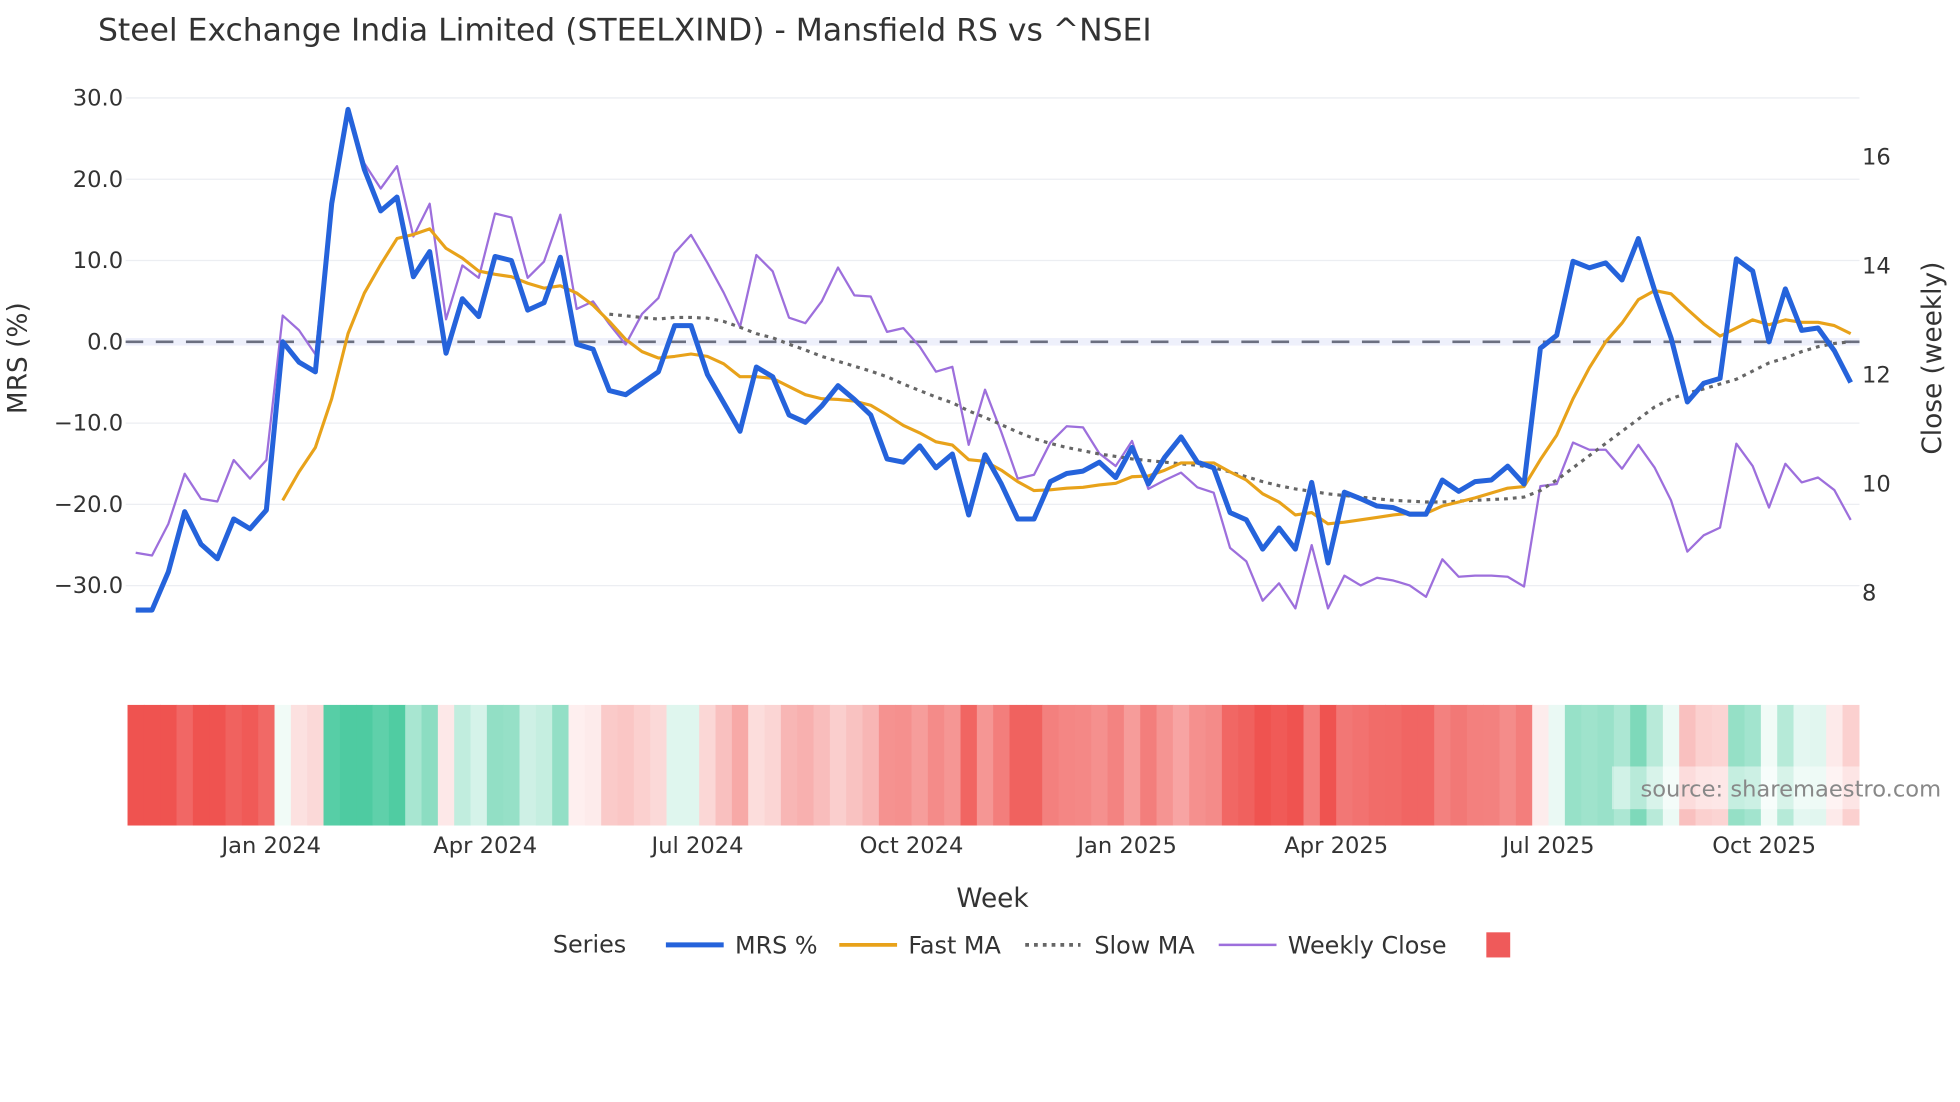 Image resolution: width=1960 pixels, height=1102 pixels. I want to click on legend-item-slow-ma: Slow MA, so click(1110, 946).